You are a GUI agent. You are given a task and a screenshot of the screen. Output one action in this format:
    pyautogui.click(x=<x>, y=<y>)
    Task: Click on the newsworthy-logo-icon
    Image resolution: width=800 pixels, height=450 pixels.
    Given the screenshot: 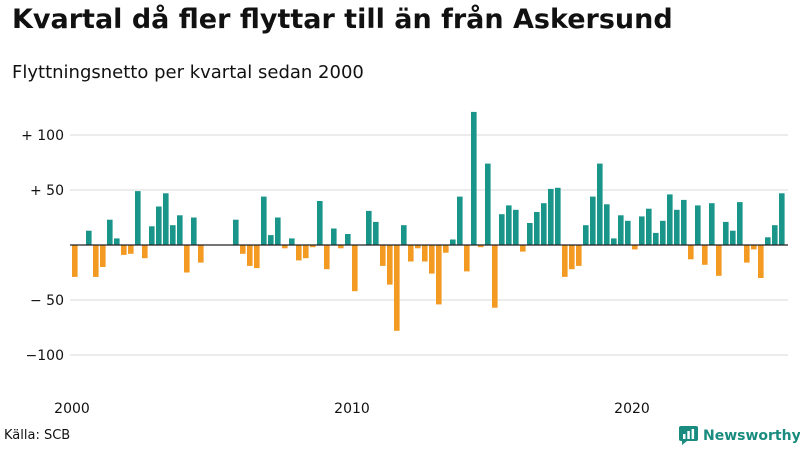 What is the action you would take?
    pyautogui.click(x=688, y=435)
    